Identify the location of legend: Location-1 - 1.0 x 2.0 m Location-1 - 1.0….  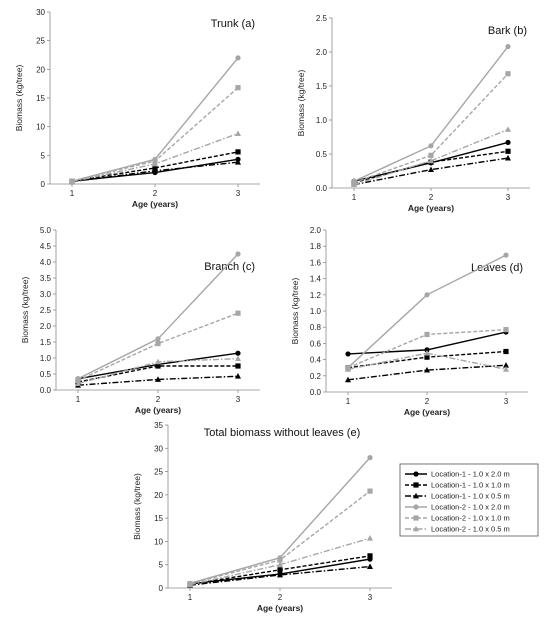
(469, 500).